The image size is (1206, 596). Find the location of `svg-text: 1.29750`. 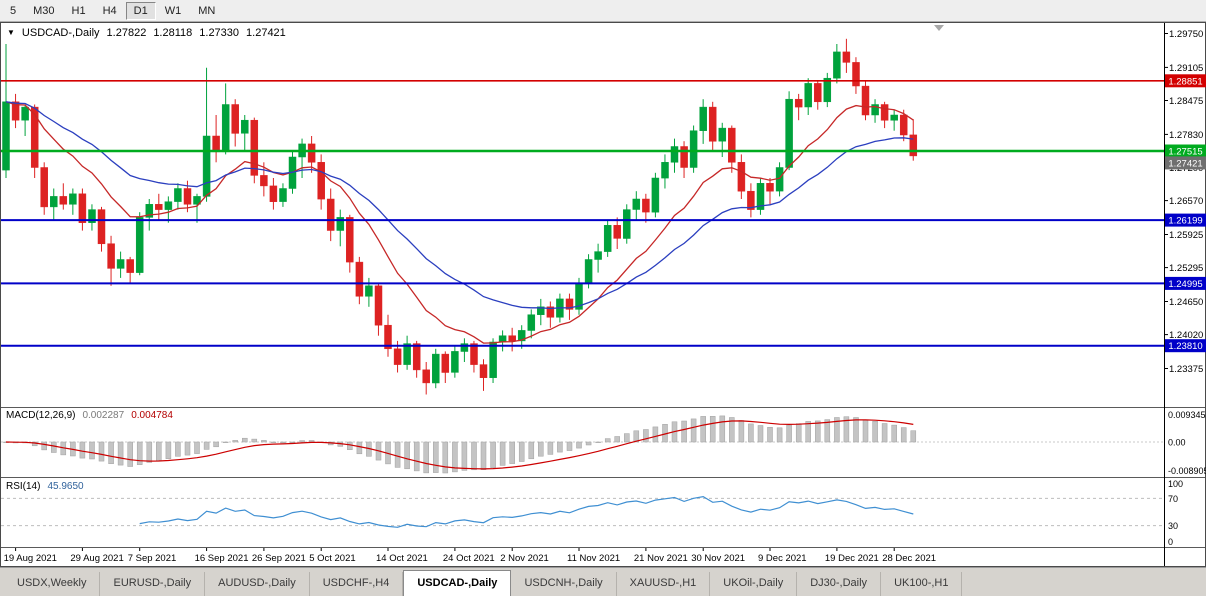

svg-text: 1.29750 is located at coordinates (1186, 34).